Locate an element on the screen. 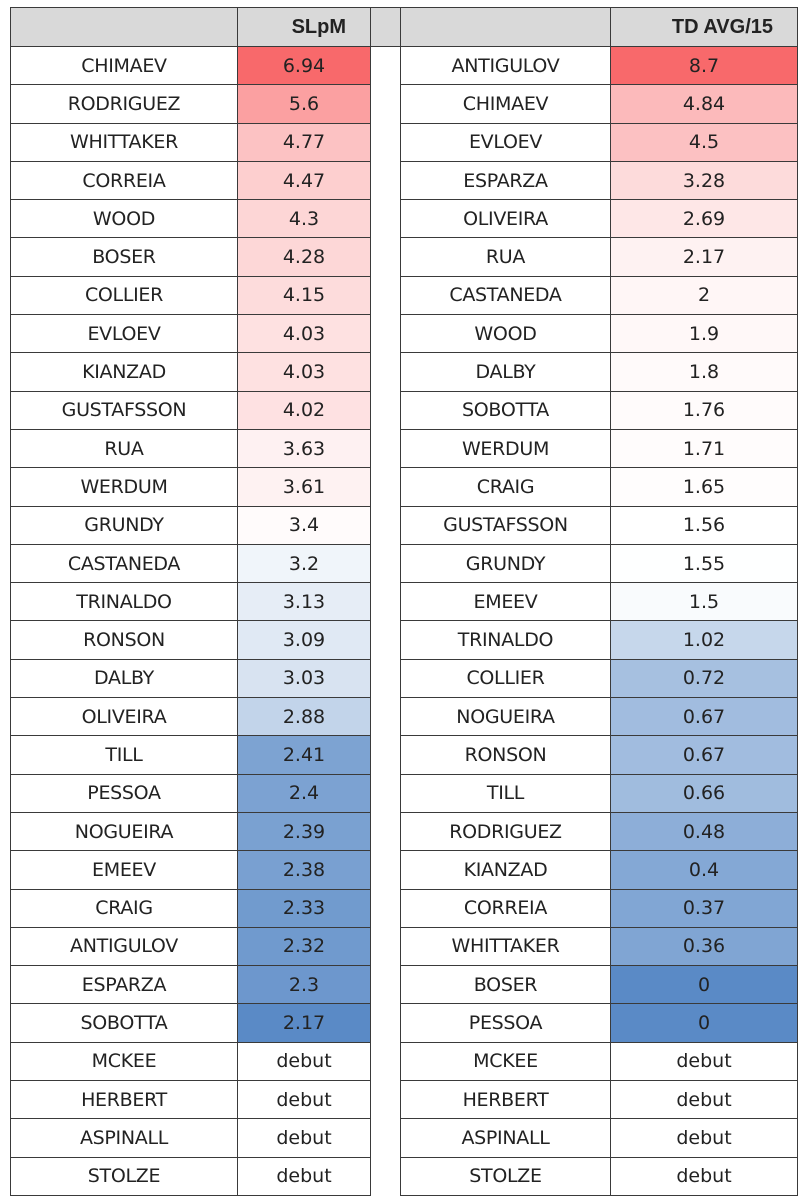 Image resolution: width=803 pixels, height=1200 pixels. slpm-value: 2.4 is located at coordinates (304, 793).